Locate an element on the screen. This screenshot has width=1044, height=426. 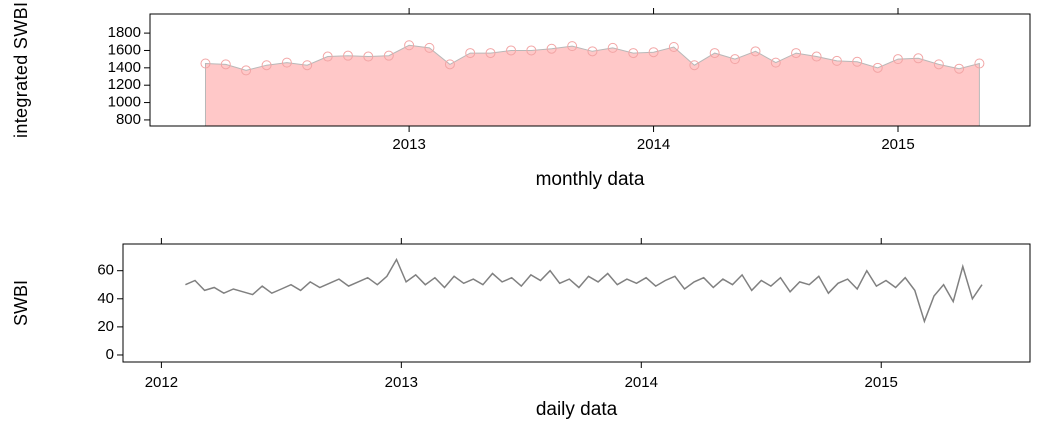
y-axis-label: integrated SWBI is located at coordinates (21, 70).